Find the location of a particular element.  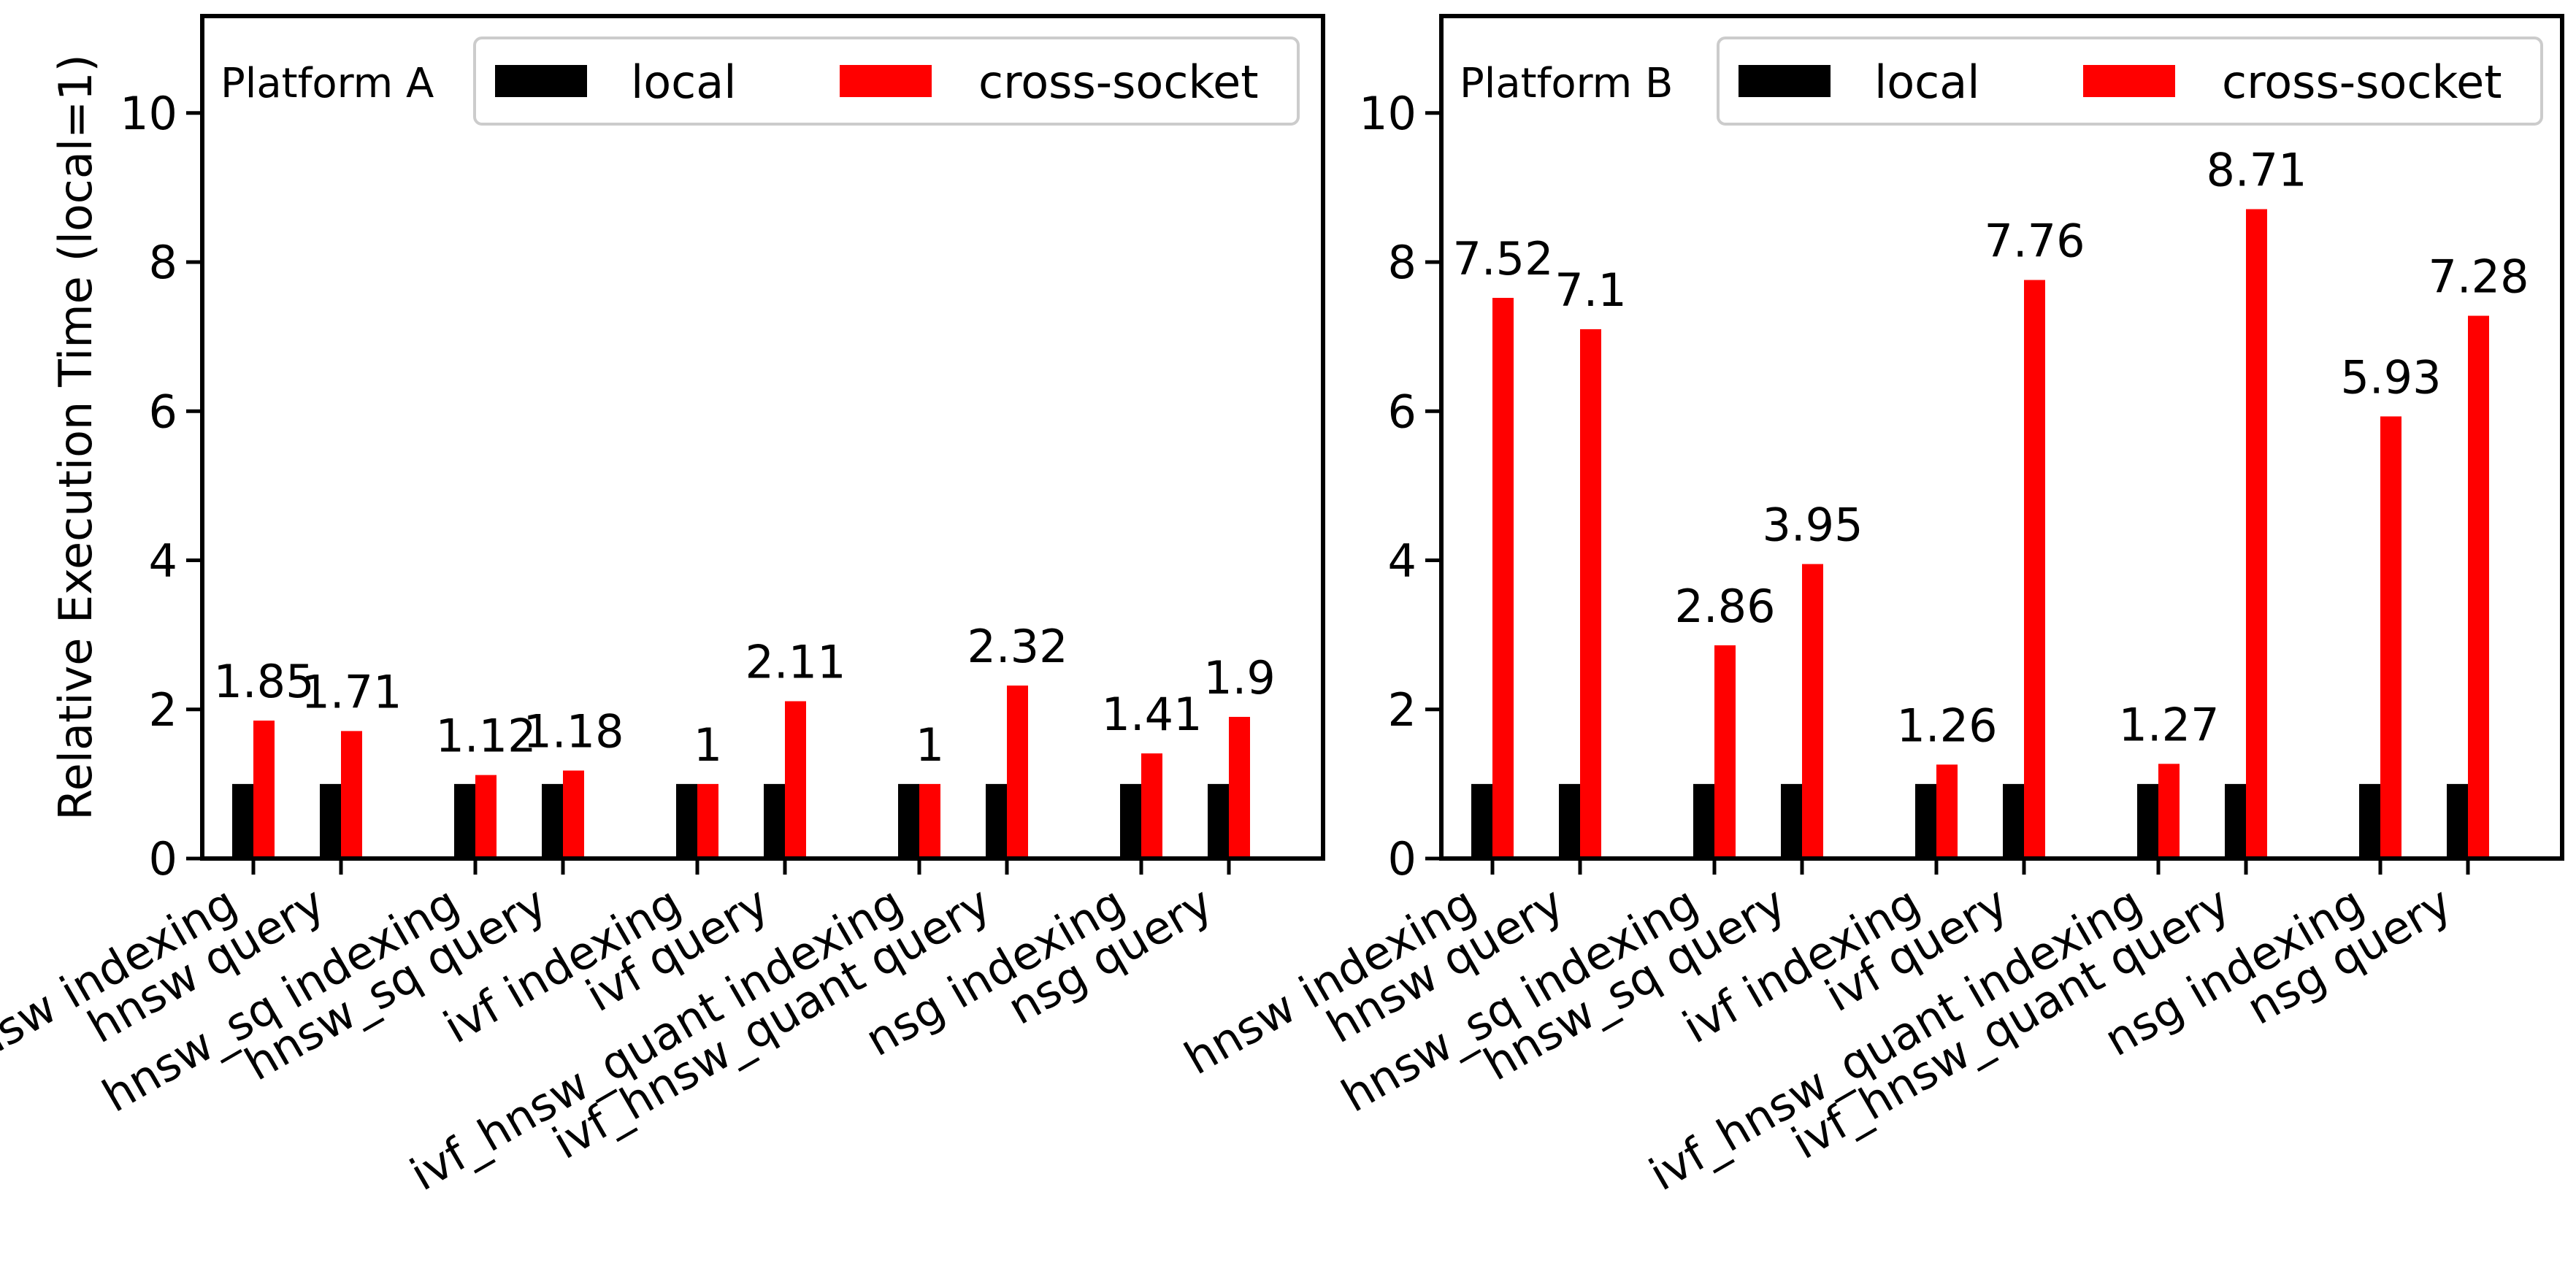

y-tick-label-2-4: 6 is located at coordinates (1402, 412).